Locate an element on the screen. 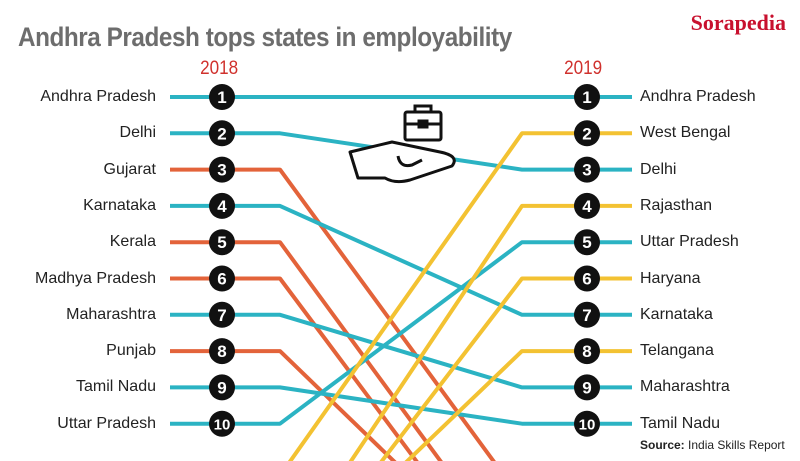  rank-badge-2019-10: 10 is located at coordinates (587, 423).